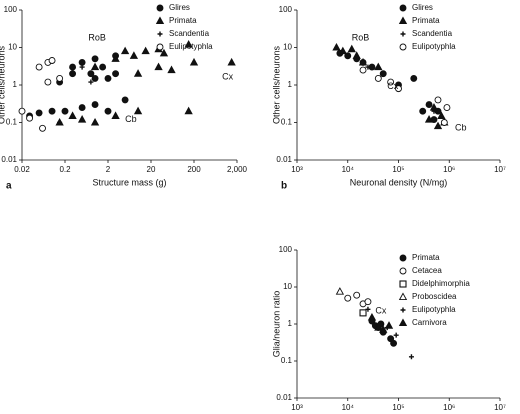 The width and height of the screenshot is (520, 414). Describe the element at coordinates (276, 324) in the screenshot. I see `y-axis-label: Glia/neuron ratio` at that location.